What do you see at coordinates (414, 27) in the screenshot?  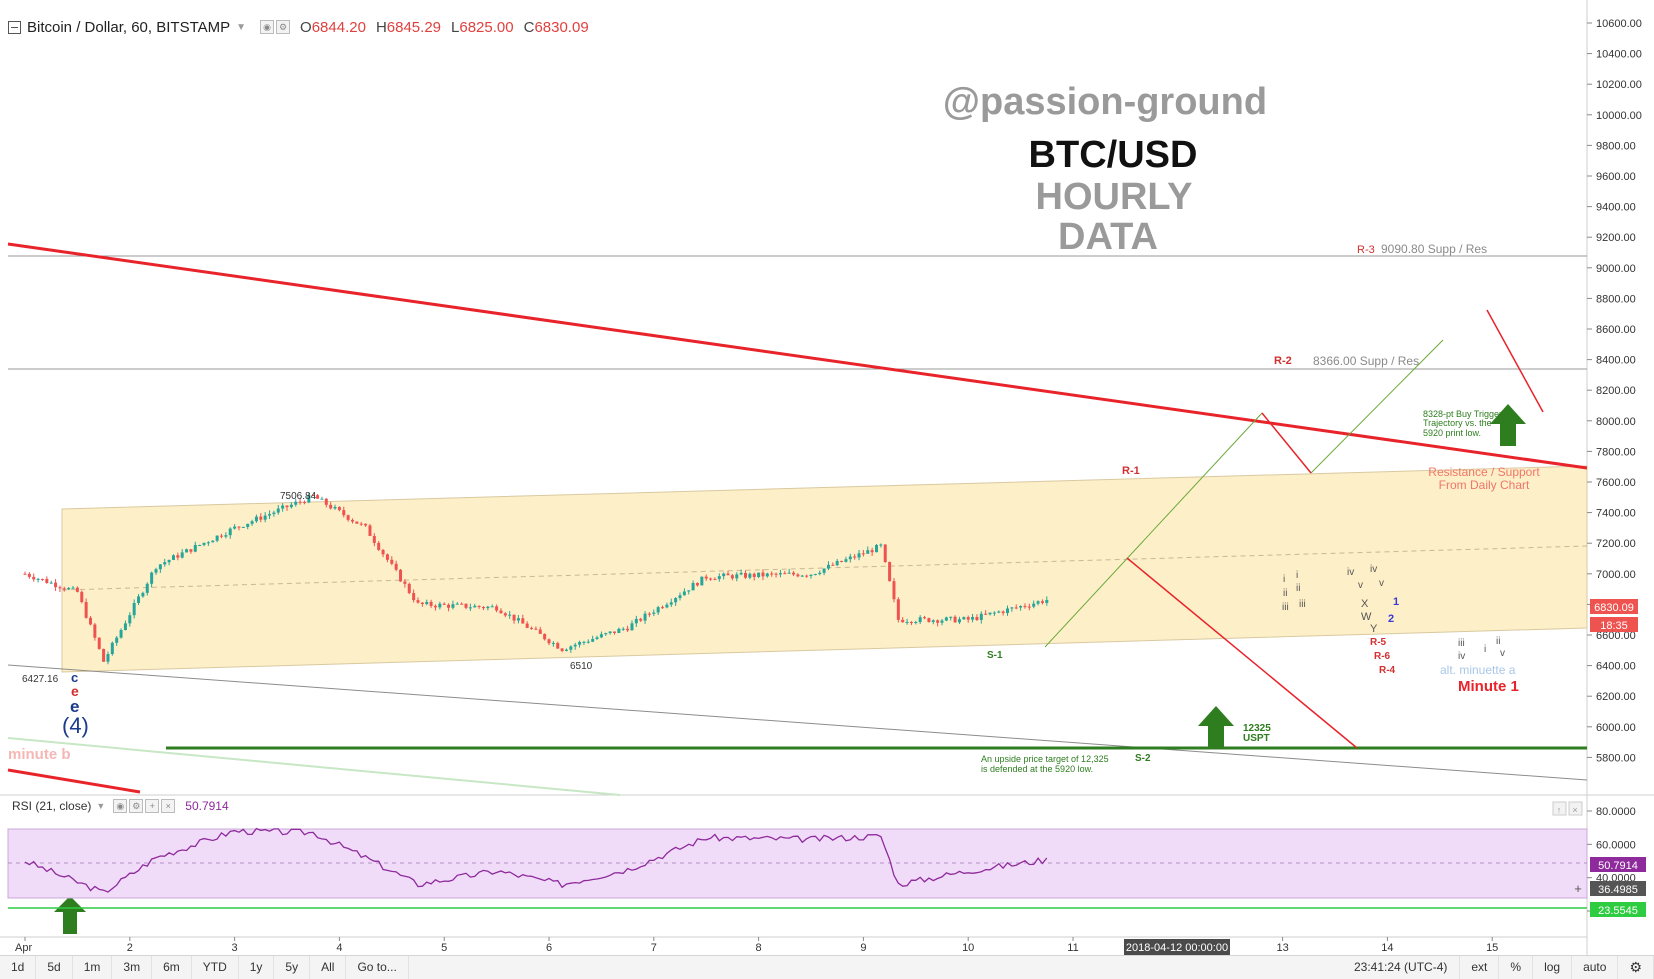 I see `high-value: 6845.29` at bounding box center [414, 27].